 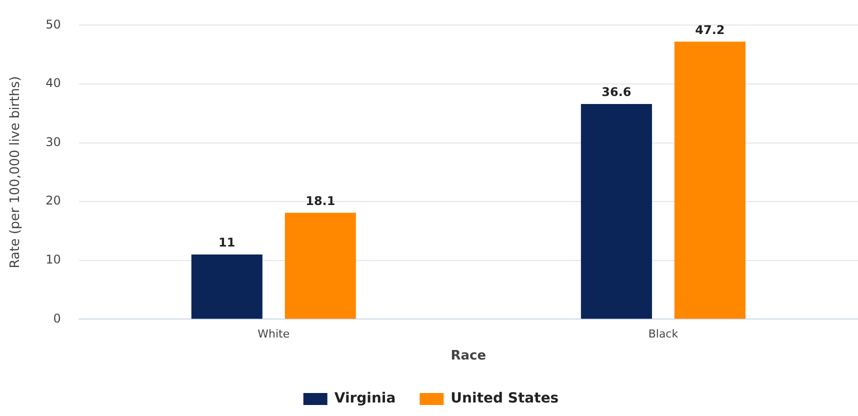 What do you see at coordinates (504, 398) in the screenshot?
I see `legend-label: United States` at bounding box center [504, 398].